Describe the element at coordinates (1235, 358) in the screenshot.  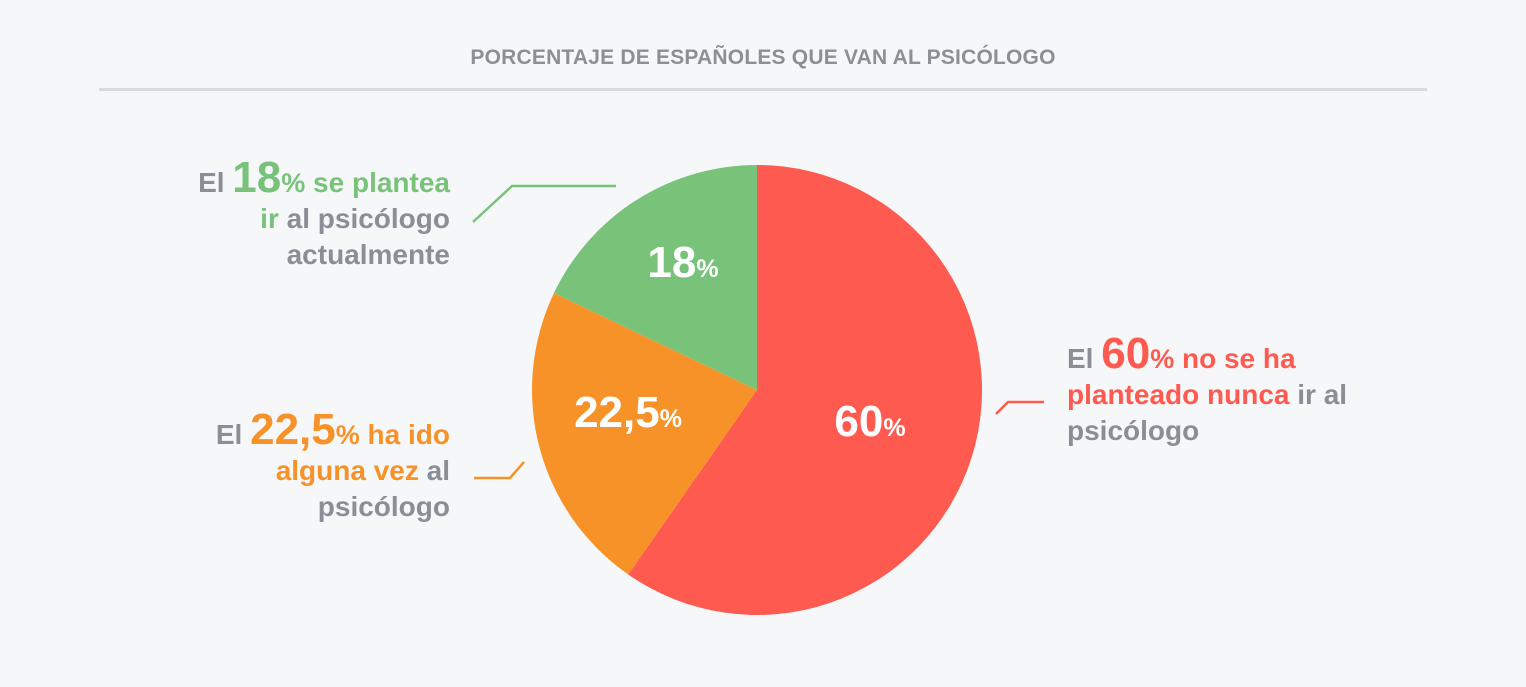
I see `callout-red-highlight-1: no se ha` at that location.